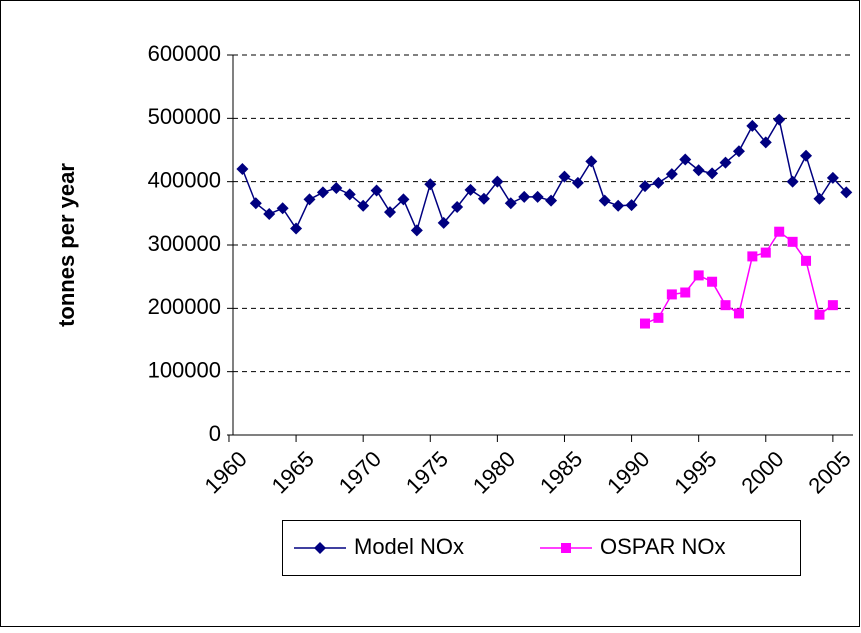  I want to click on legend-label: OSPAR NOx, so click(663, 546).